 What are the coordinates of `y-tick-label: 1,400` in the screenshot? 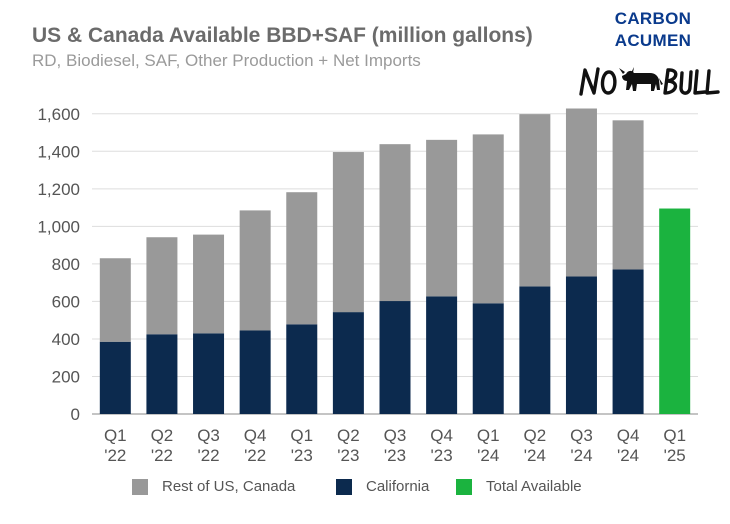 It's located at (58, 151).